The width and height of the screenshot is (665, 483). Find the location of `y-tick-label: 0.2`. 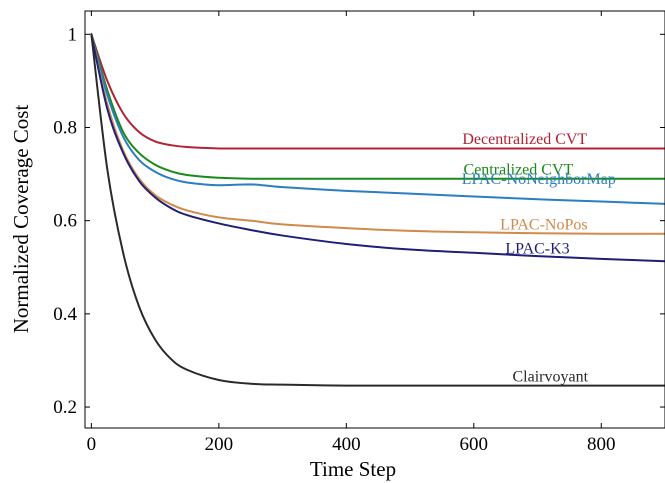

y-tick-label: 0.2 is located at coordinates (65, 407).